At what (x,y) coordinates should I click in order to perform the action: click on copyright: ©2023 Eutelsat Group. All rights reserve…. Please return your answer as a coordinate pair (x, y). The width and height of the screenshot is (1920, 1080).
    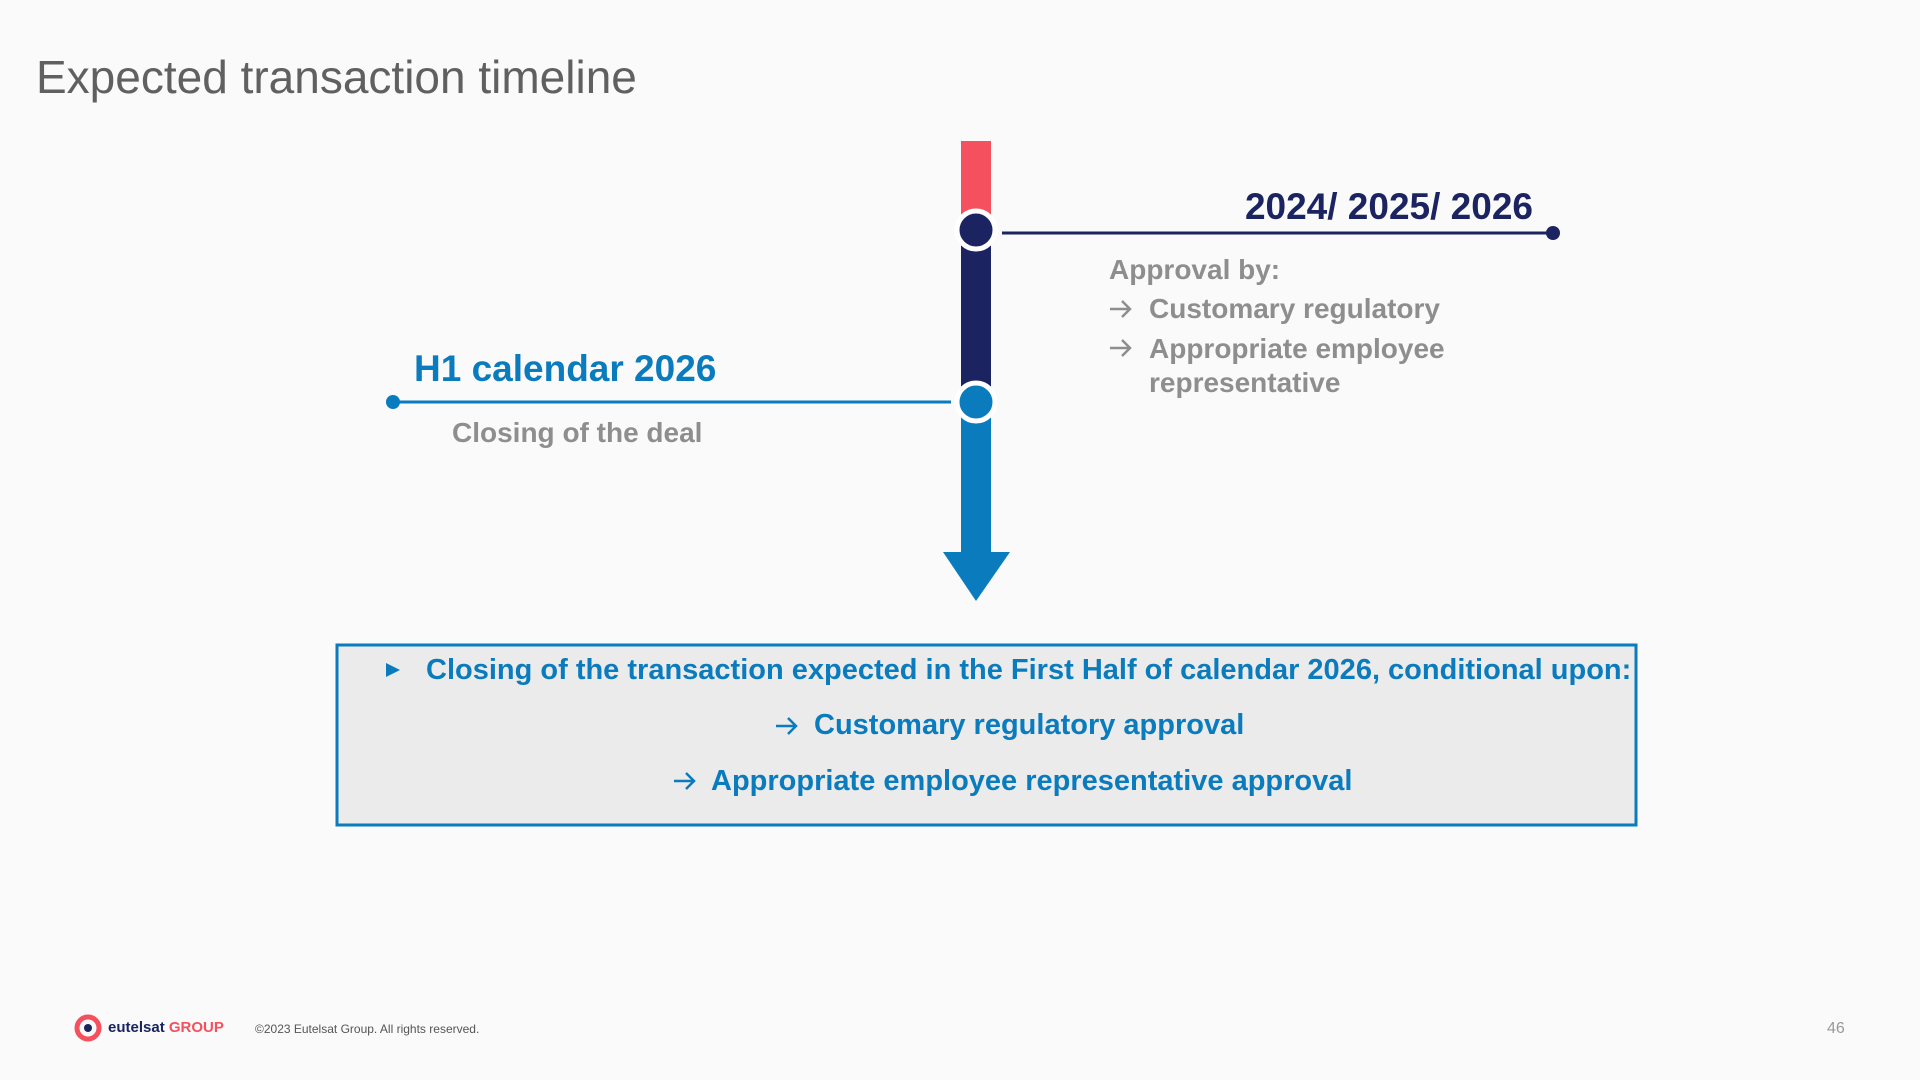
    Looking at the image, I should click on (367, 1029).